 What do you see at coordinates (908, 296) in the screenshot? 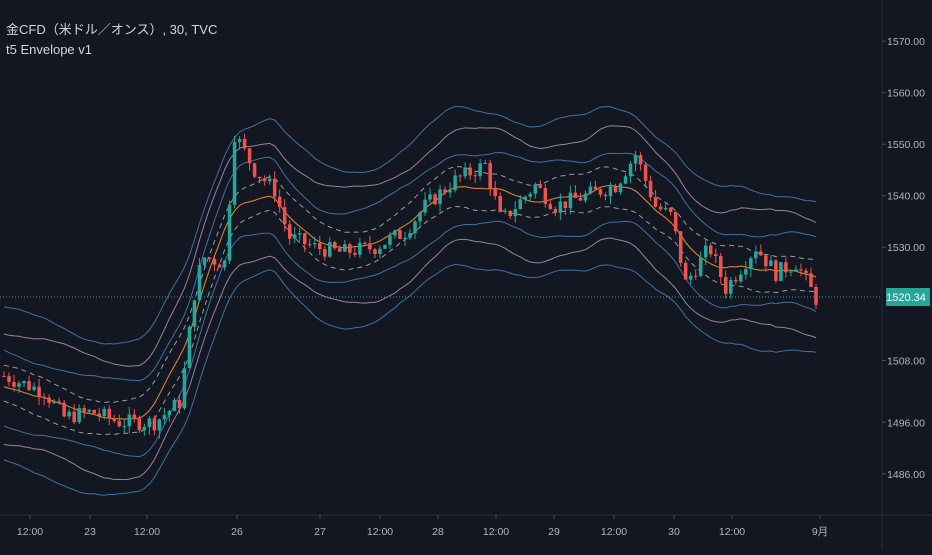
I see `last-price-tag` at bounding box center [908, 296].